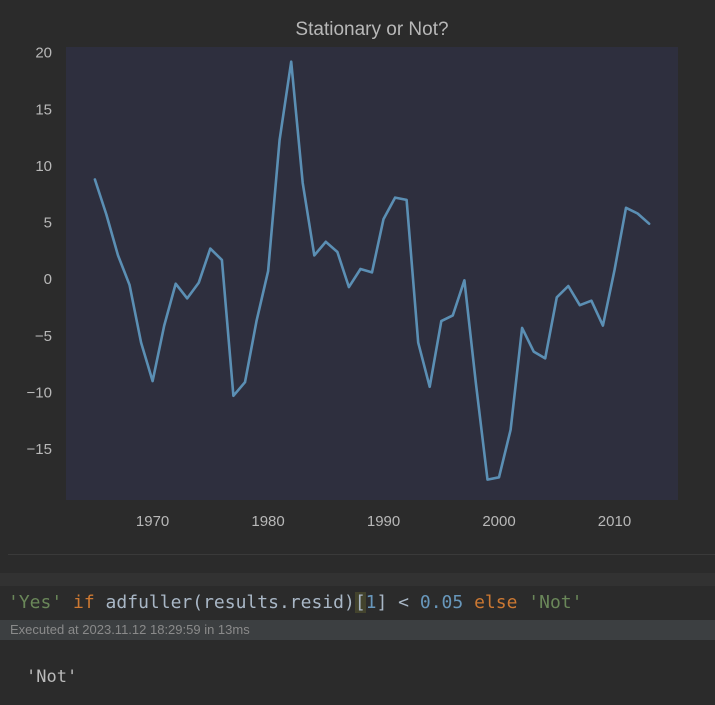  I want to click on x-tick-label: 1970, so click(152, 521).